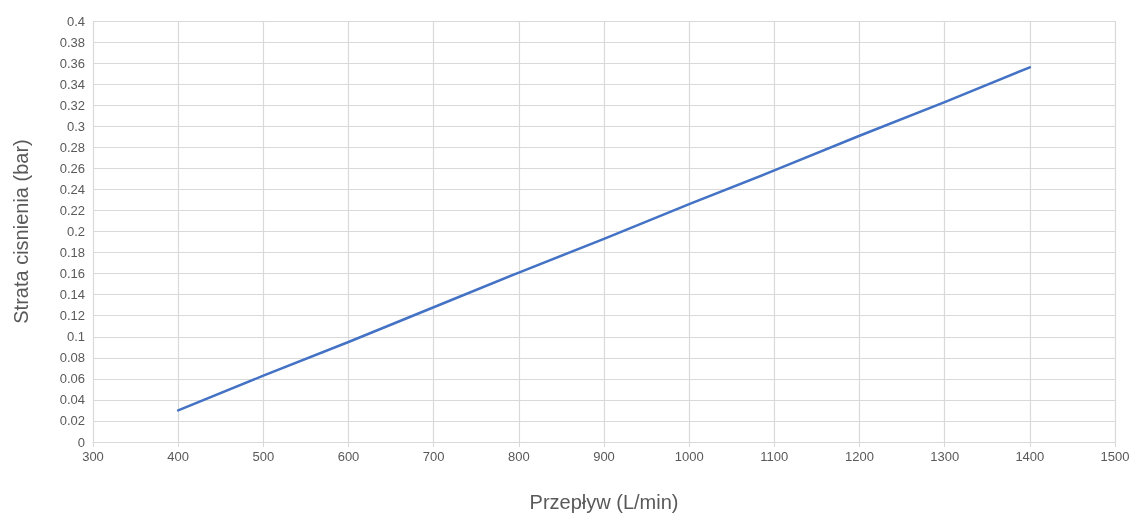 This screenshot has height=520, width=1136. Describe the element at coordinates (72, 274) in the screenshot. I see `y-tick-label: 0.16` at that location.